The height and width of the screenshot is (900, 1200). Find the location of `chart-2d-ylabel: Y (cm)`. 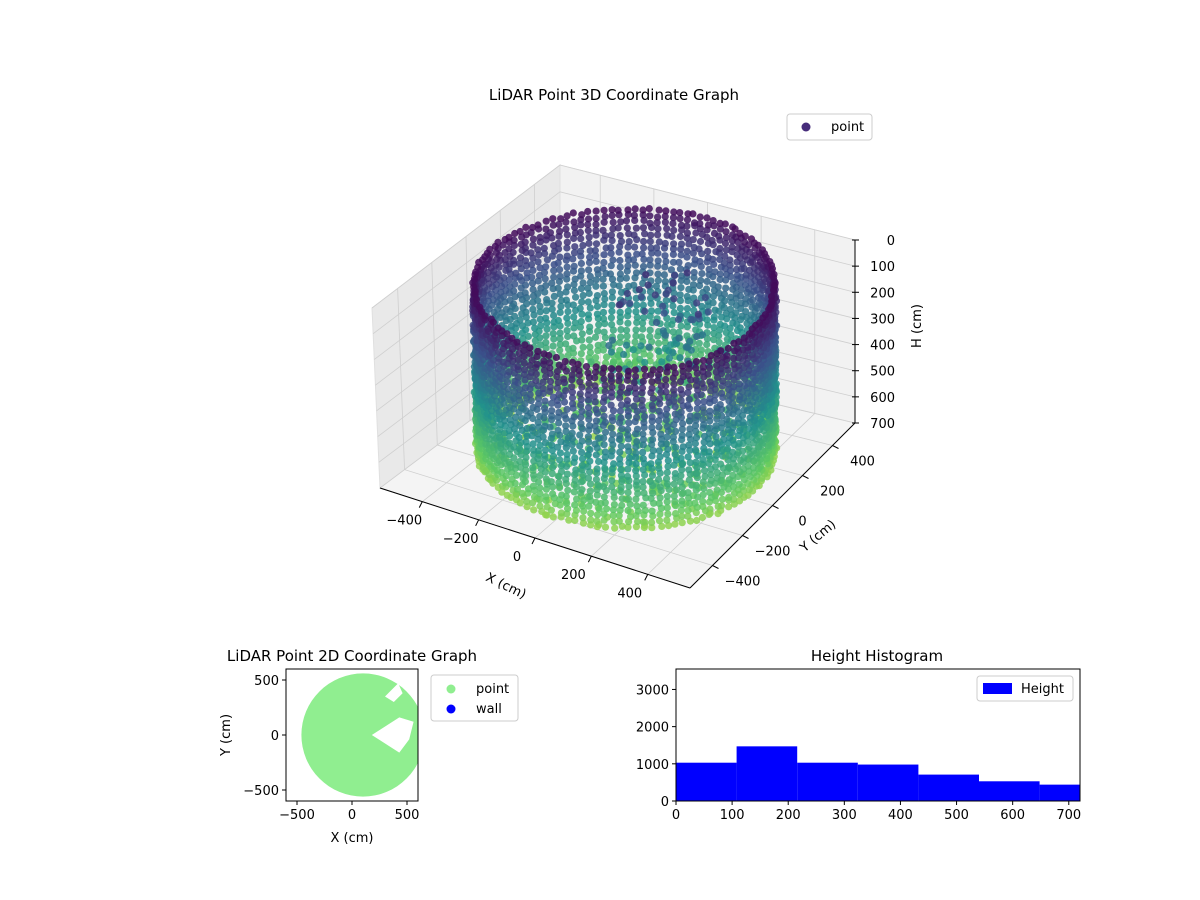

chart-2d-ylabel: Y (cm) is located at coordinates (226, 735).